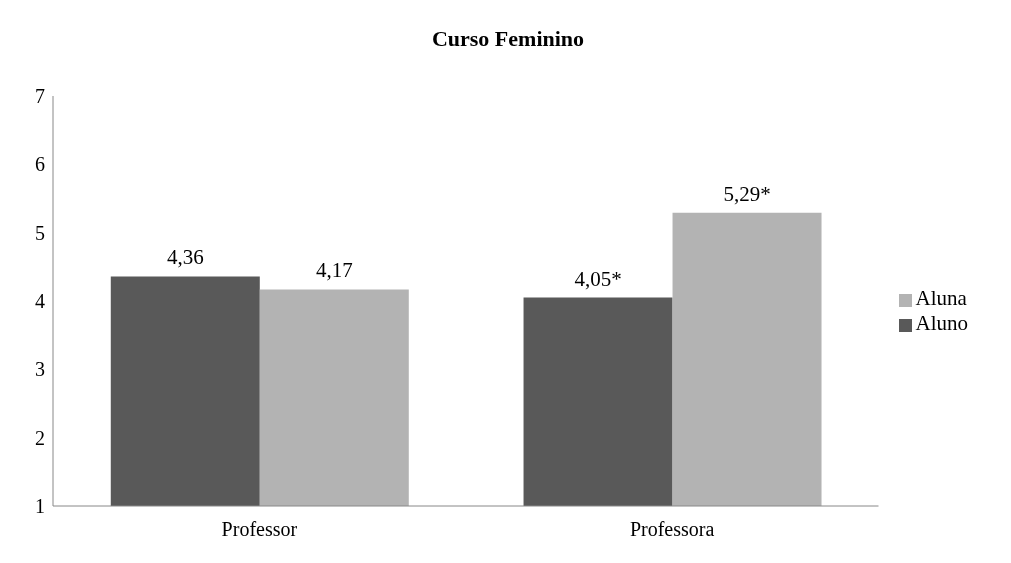 The width and height of the screenshot is (1011, 563). Describe the element at coordinates (40, 164) in the screenshot. I see `y-tick-label: 6` at that location.